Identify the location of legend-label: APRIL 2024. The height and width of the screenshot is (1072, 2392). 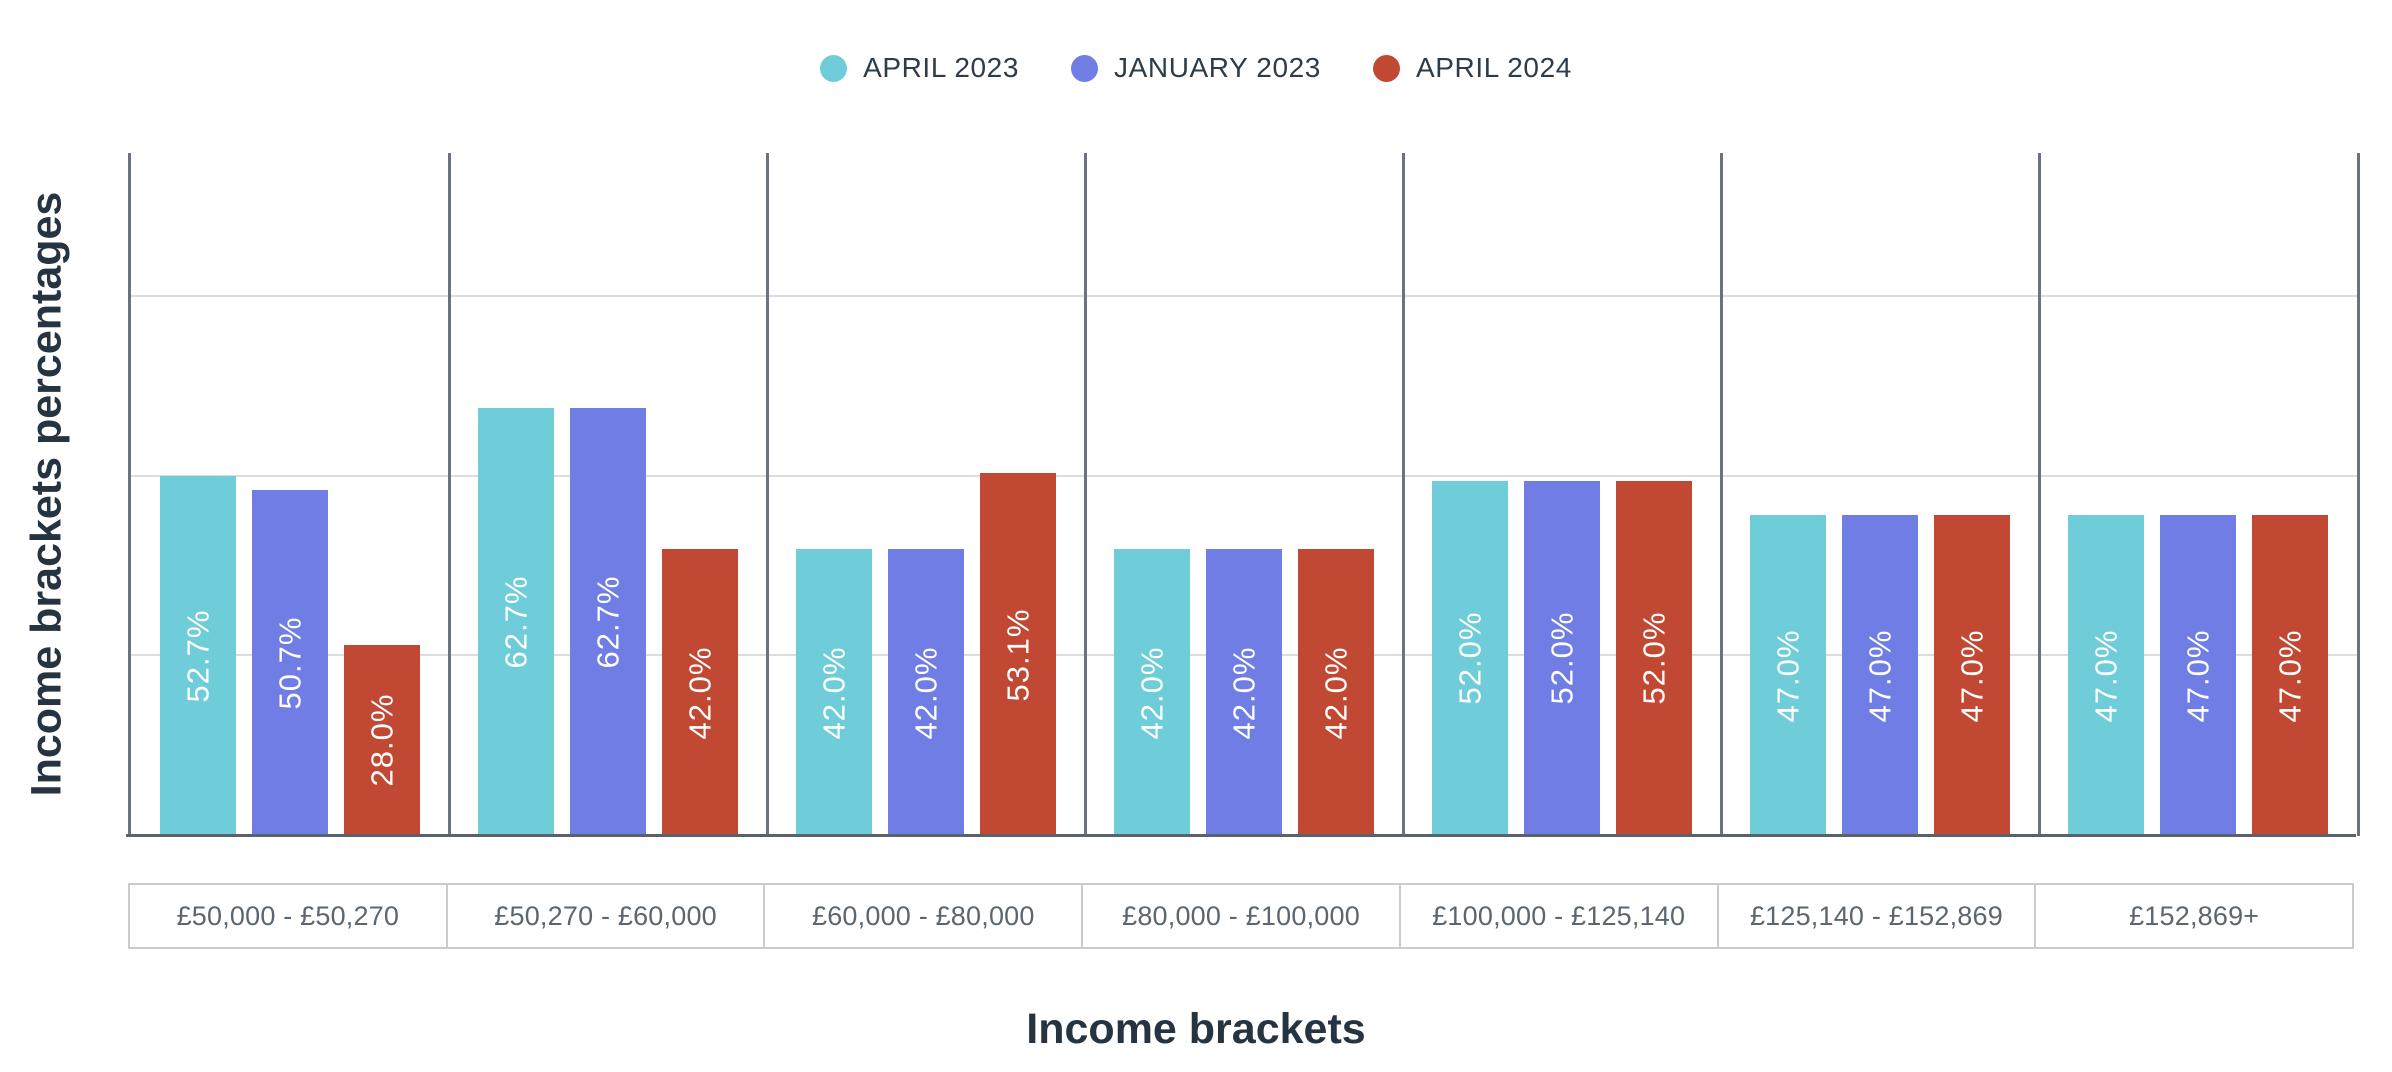
(1493, 67).